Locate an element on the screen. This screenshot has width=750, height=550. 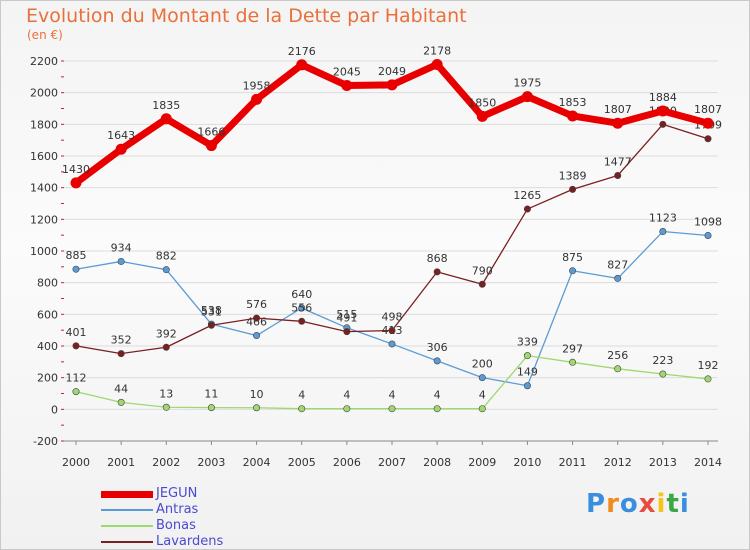
data-label: 1098 is located at coordinates (708, 221).